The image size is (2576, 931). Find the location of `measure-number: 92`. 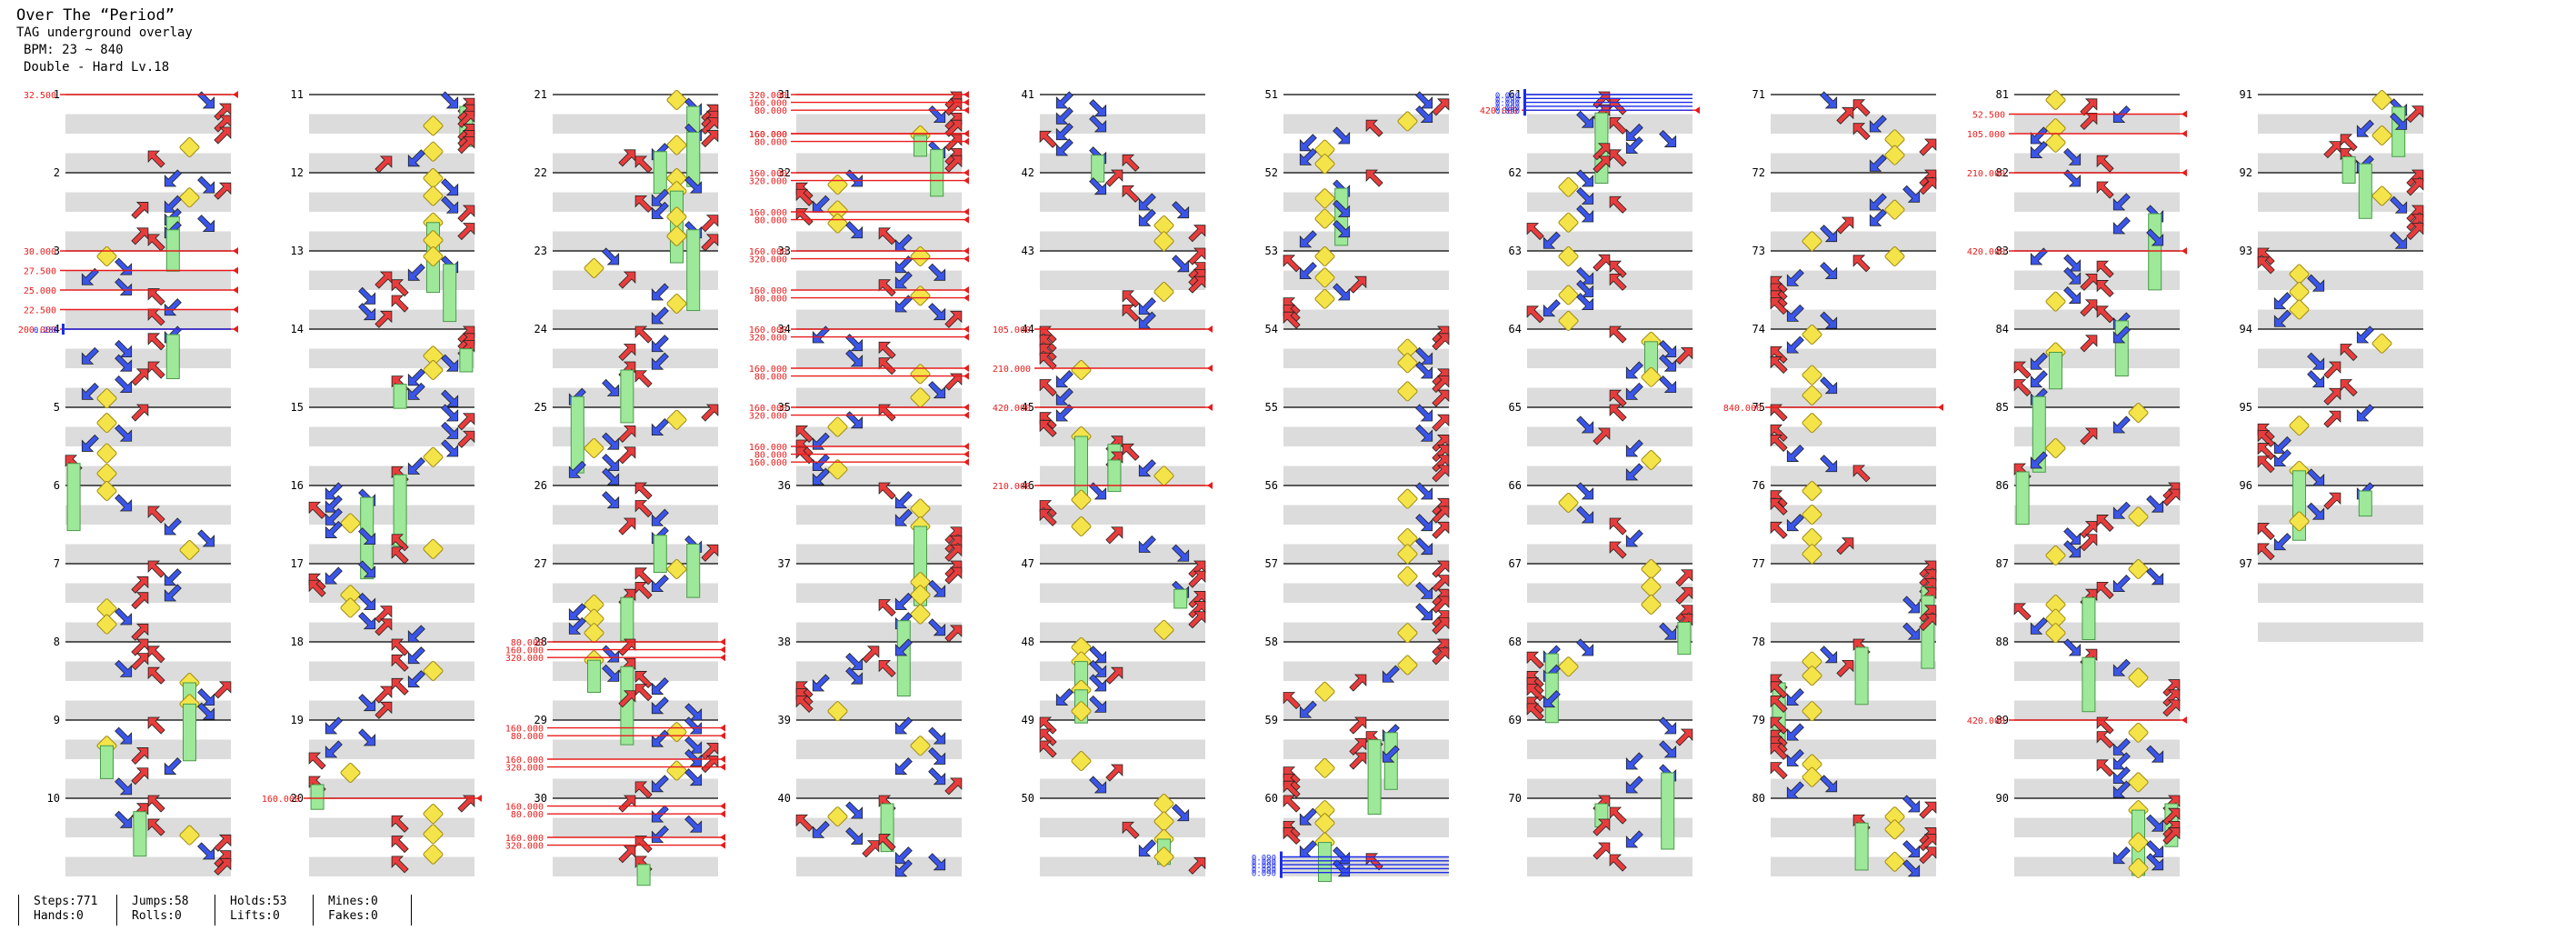

measure-number: 92 is located at coordinates (2246, 172).